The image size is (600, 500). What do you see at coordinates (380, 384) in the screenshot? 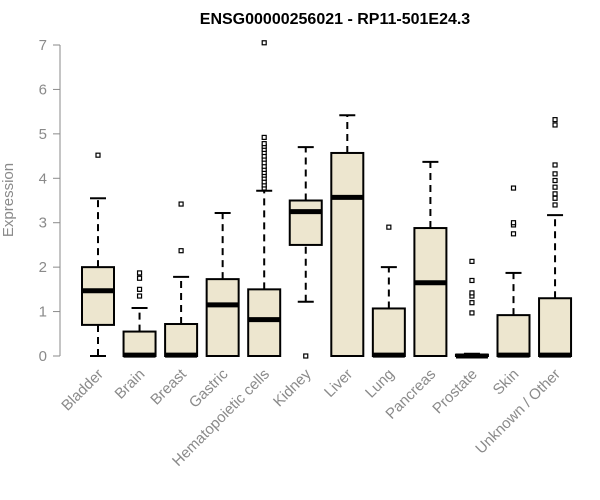
I see `x-category-label: Lung` at bounding box center [380, 384].